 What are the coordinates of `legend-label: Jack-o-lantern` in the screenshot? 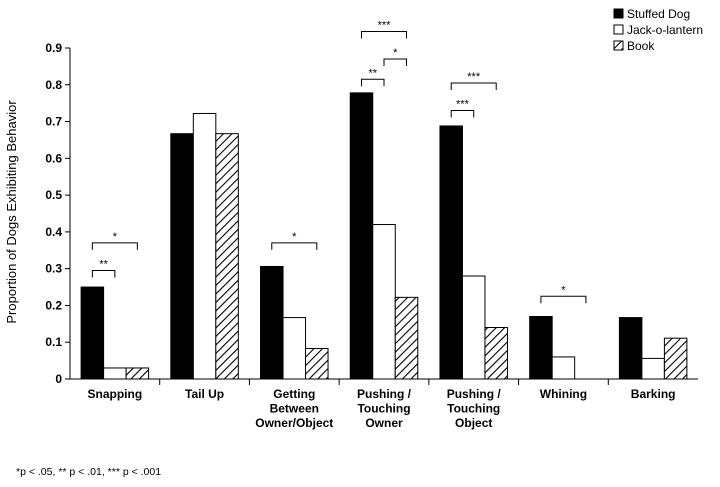 It's located at (665, 30).